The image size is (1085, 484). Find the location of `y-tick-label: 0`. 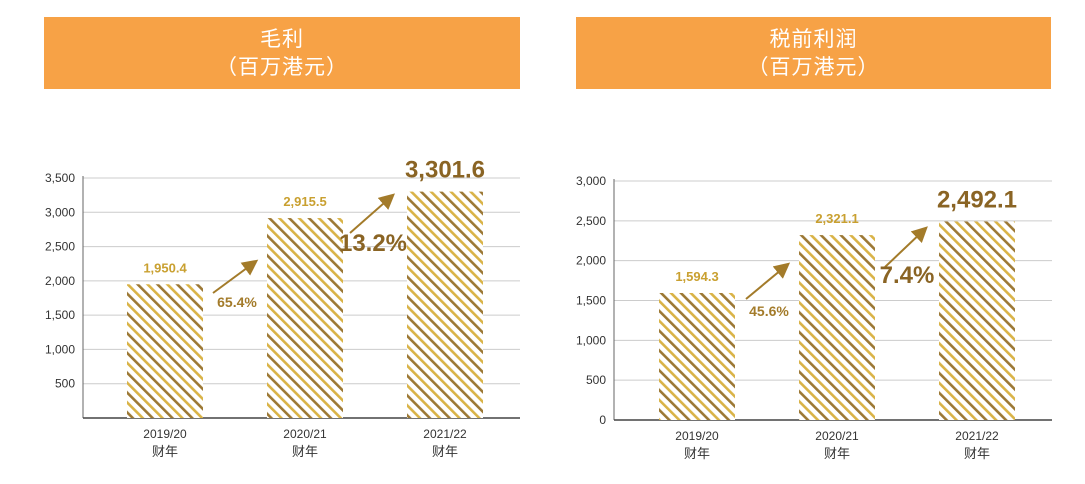

y-tick-label: 0 is located at coordinates (602, 420).